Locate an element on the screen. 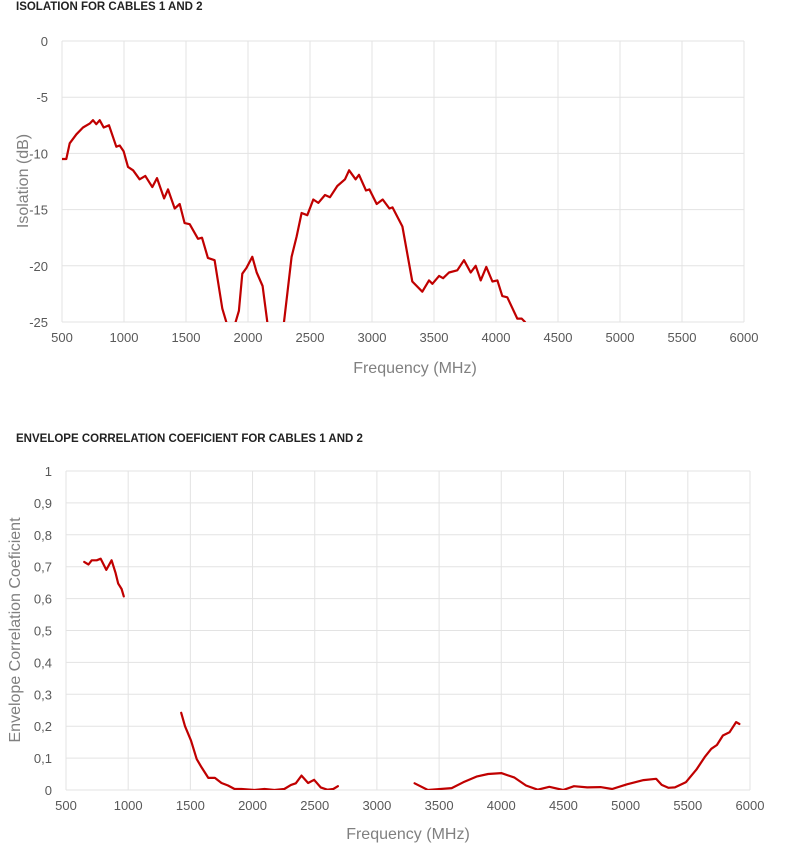 The height and width of the screenshot is (868, 800). ecc-x-axis-title: Frequency (MHz) is located at coordinates (408, 834).